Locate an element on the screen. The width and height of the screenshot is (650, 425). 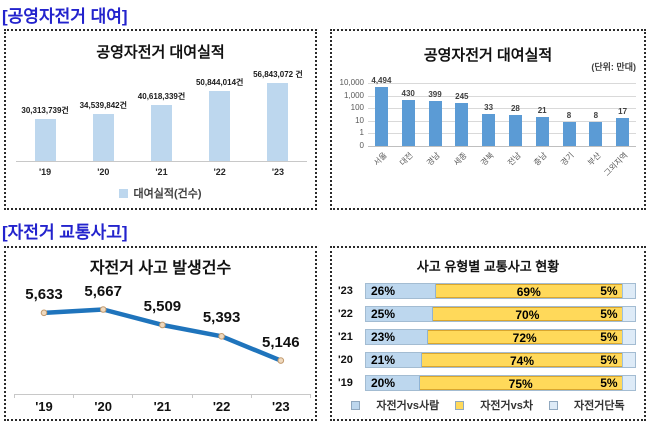
row-year-label: '20 is located at coordinates (345, 359).